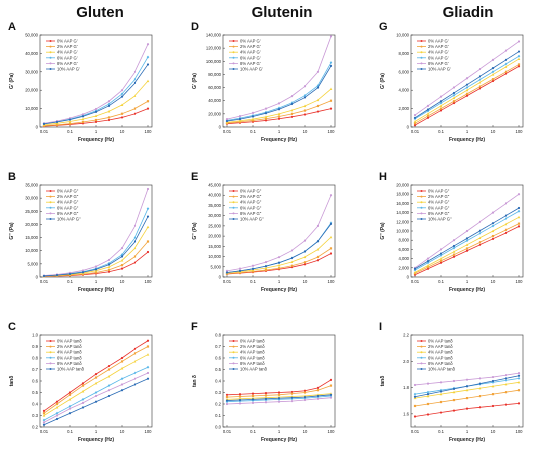 This screenshot has width=550, height=456. Describe the element at coordinates (440, 352) in the screenshot. I see `legend-entry: 4% AAP tanδ` at that location.